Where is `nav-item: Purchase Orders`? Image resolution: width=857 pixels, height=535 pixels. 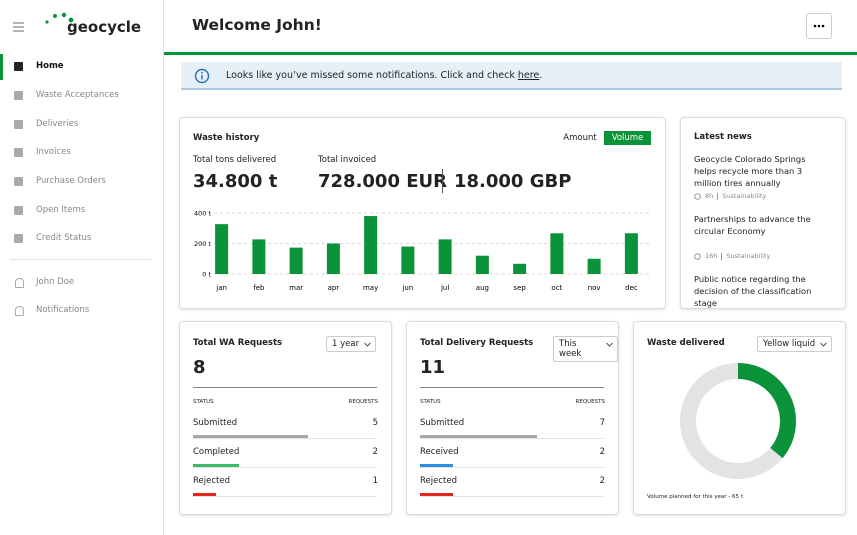 nav-item: Purchase Orders is located at coordinates (71, 181).